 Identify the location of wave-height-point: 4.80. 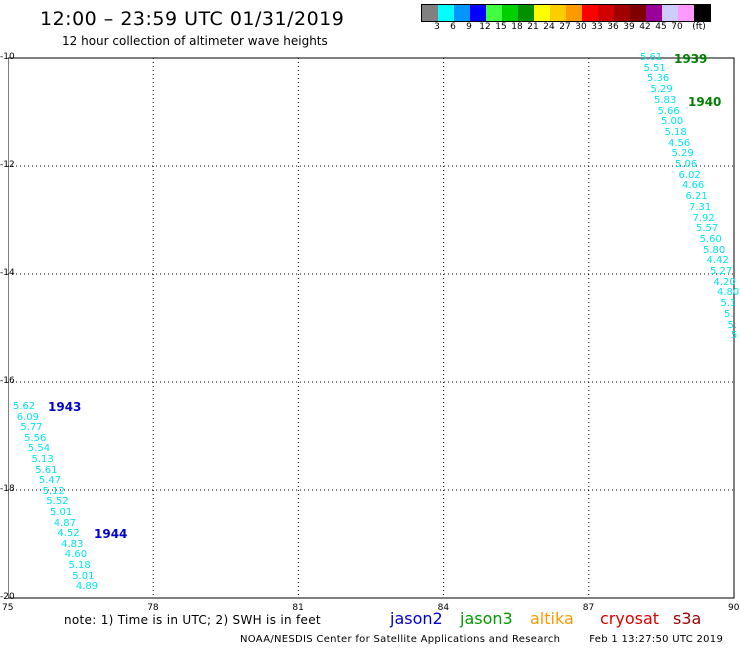
(728, 293).